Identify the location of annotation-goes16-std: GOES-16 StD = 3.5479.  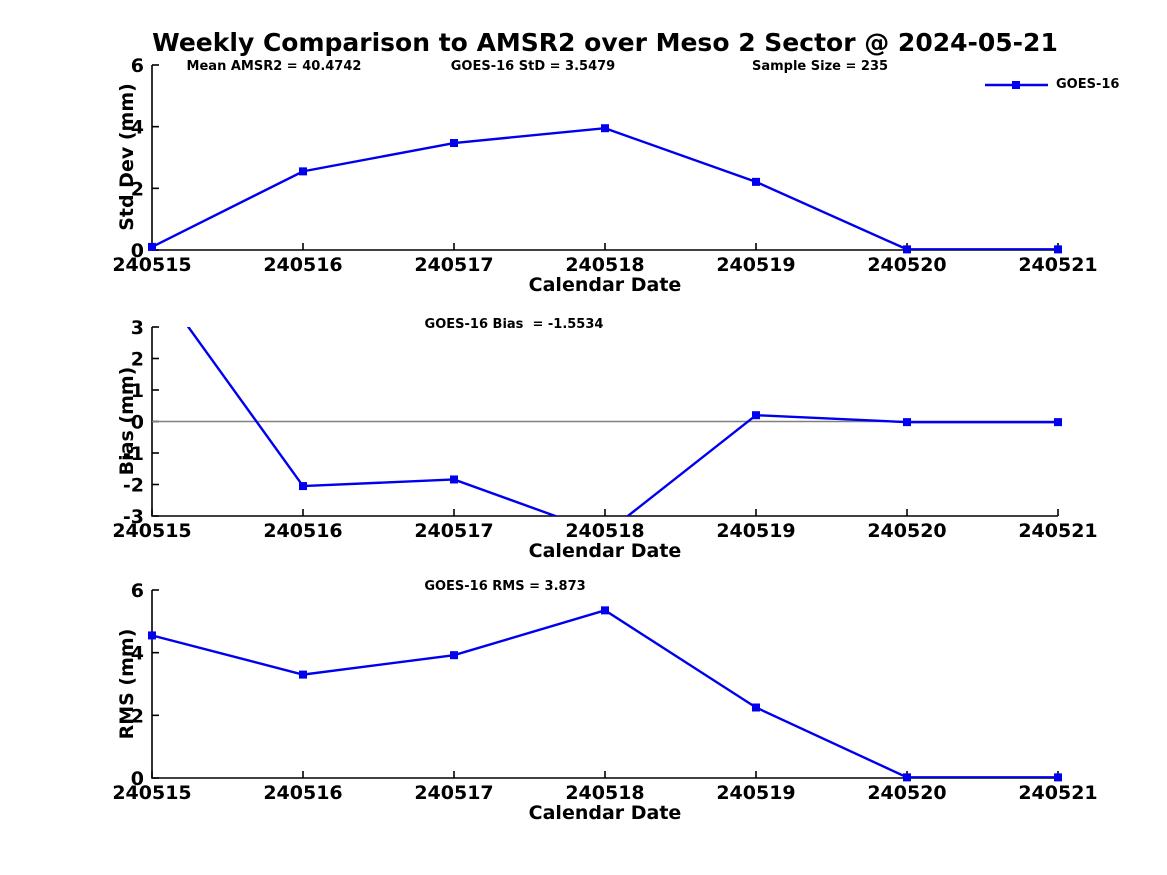
(533, 66).